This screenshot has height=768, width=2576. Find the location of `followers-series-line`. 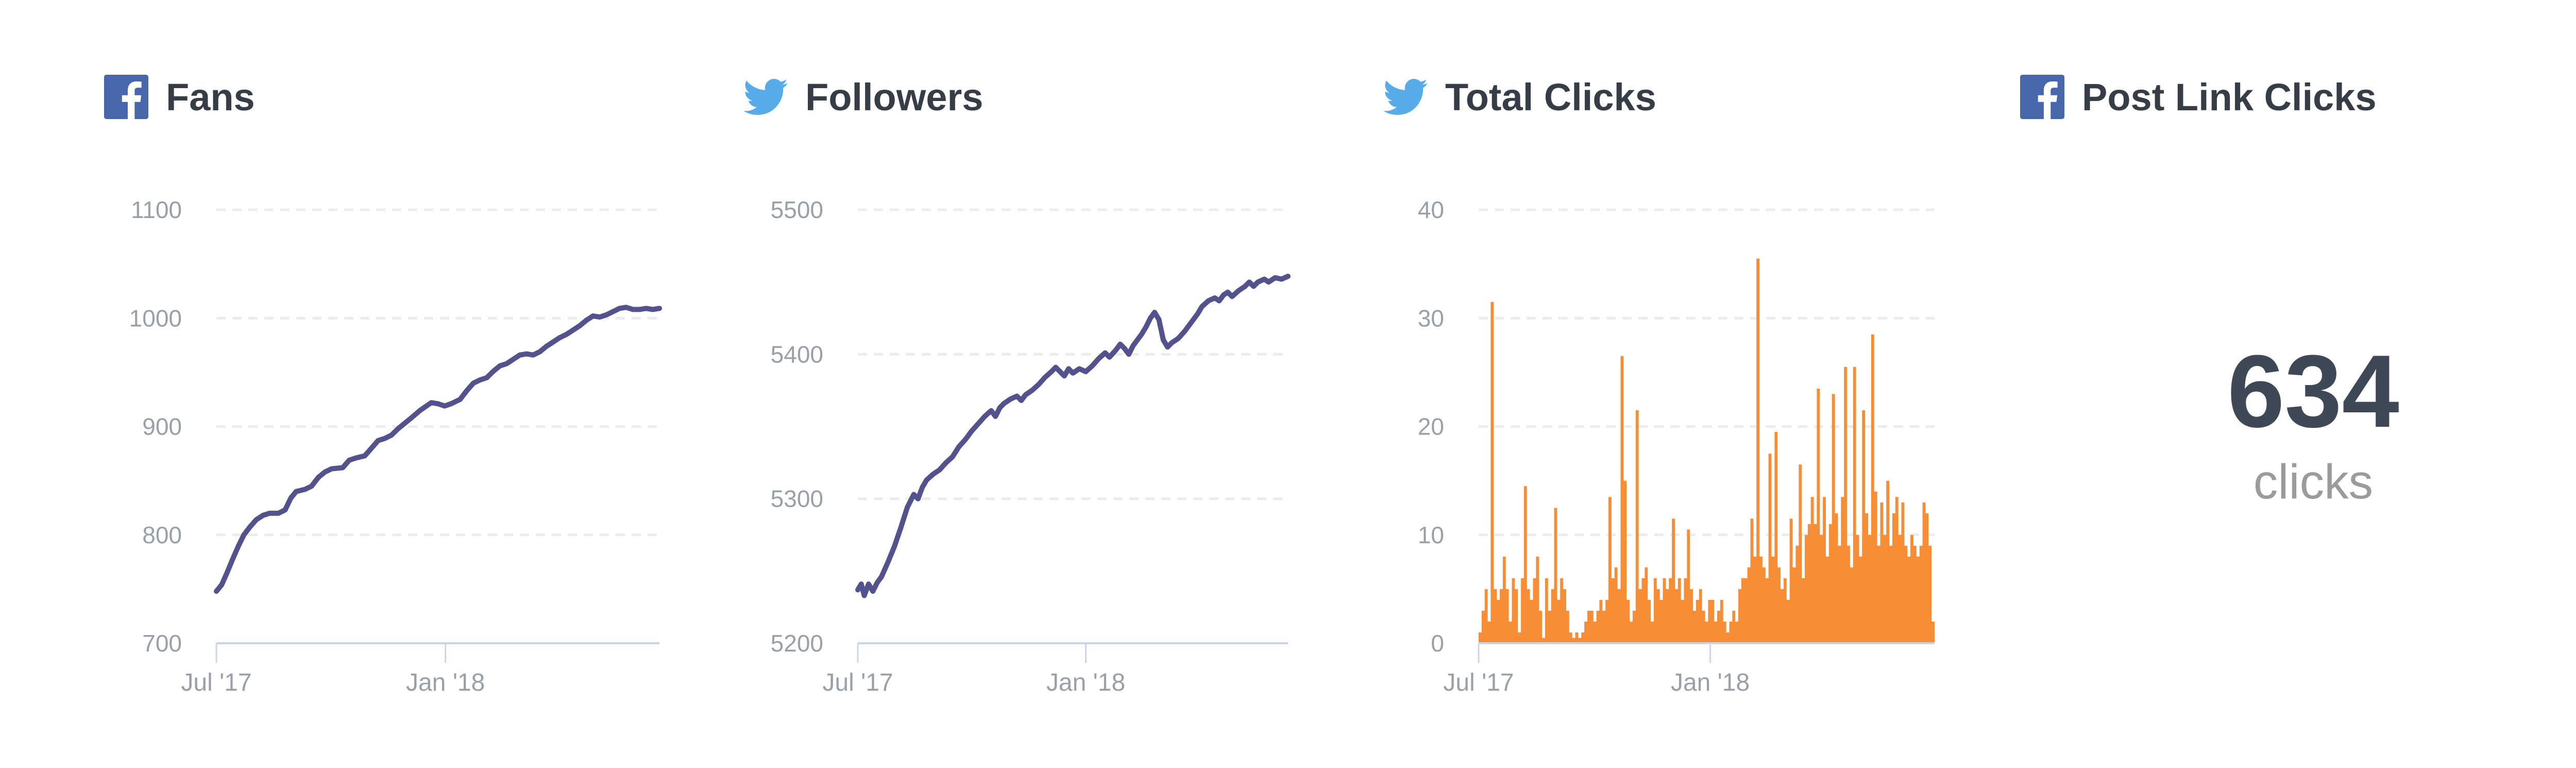

followers-series-line is located at coordinates (1073, 436).